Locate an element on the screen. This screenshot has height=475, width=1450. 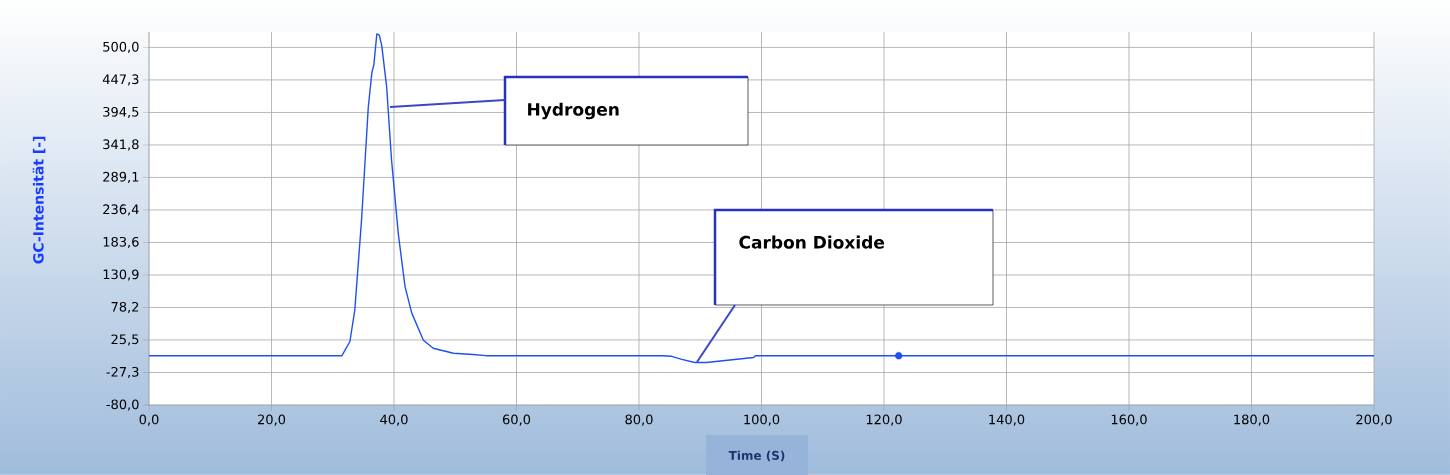
y-tick-label: -80,0 is located at coordinates (122, 405).